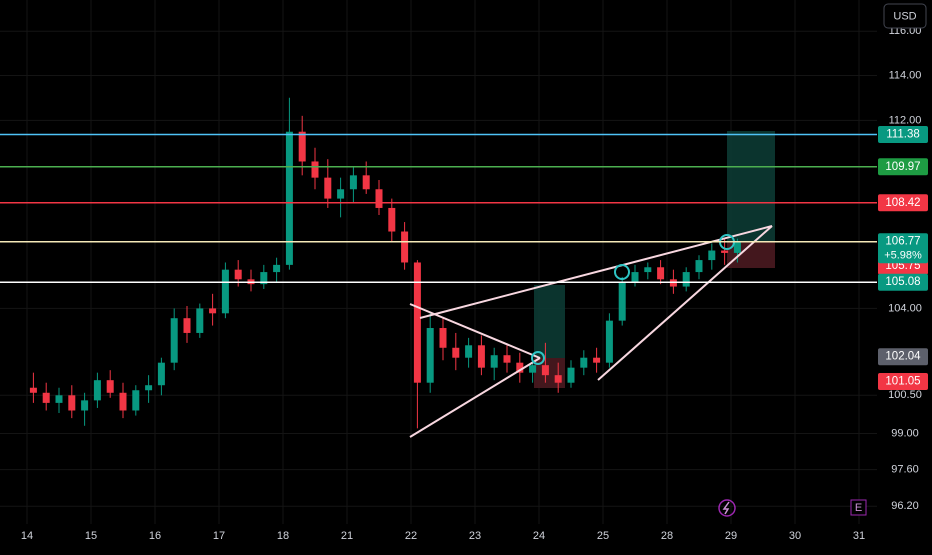 This screenshot has width=932, height=555. I want to click on currency-button, so click(905, 16).